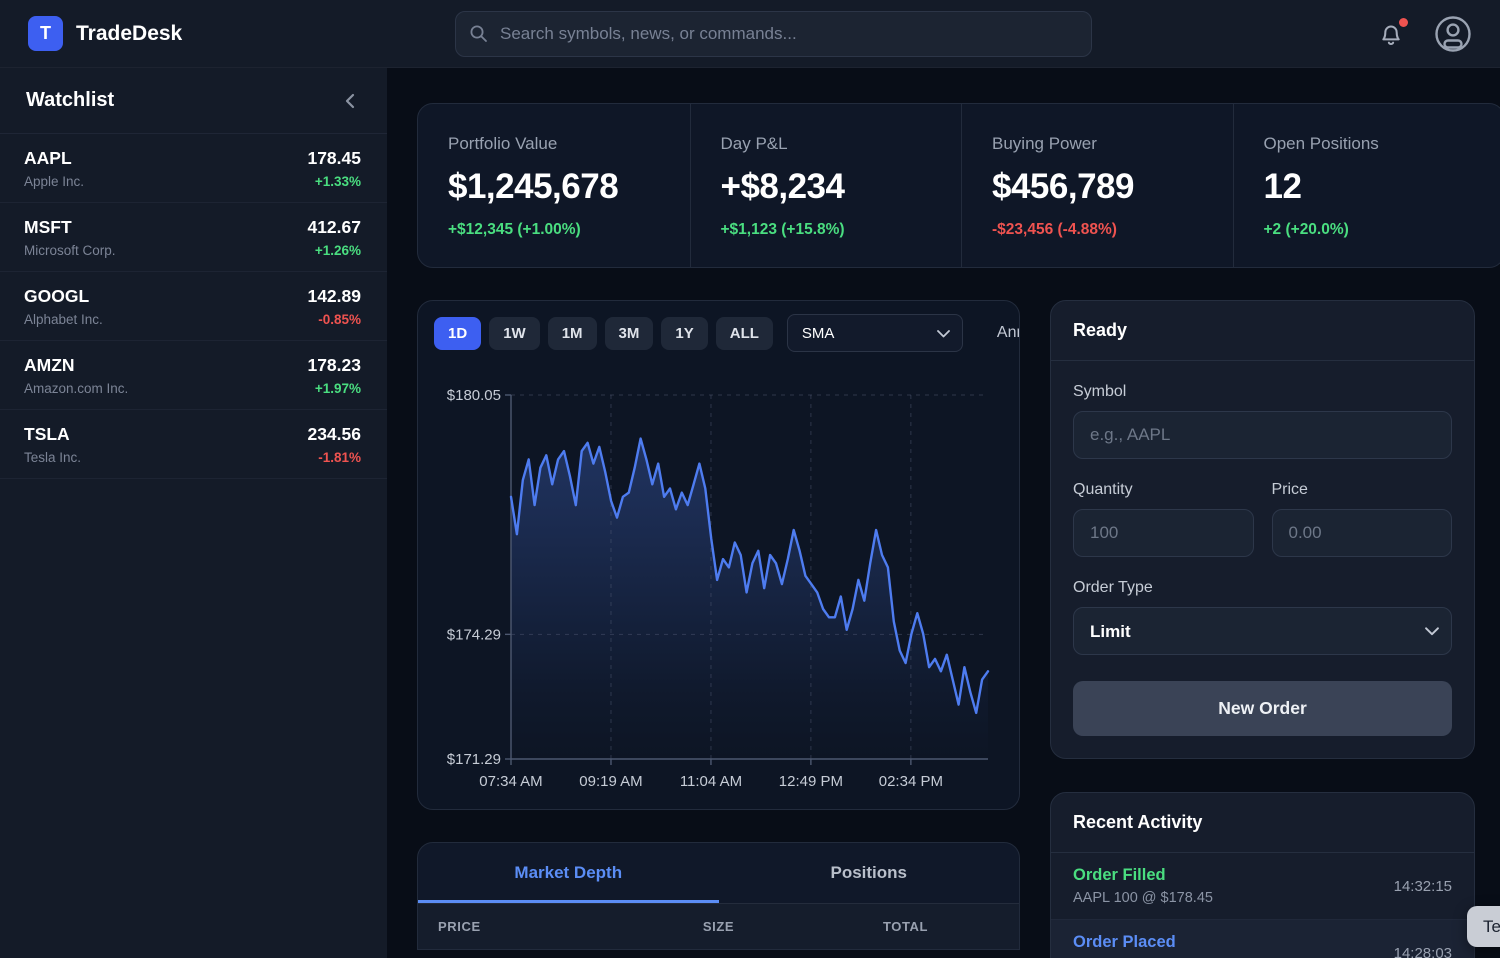 The width and height of the screenshot is (1500, 958). I want to click on activity-event: Order Filled, so click(1119, 875).